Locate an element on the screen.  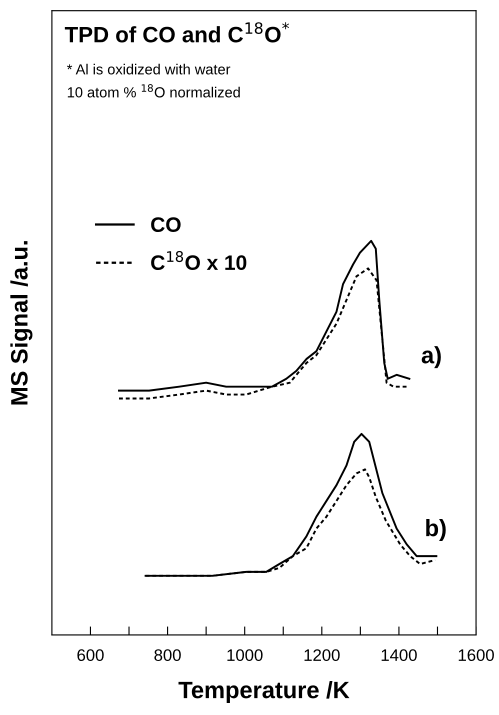
x-tick-label: 800 is located at coordinates (167, 655).